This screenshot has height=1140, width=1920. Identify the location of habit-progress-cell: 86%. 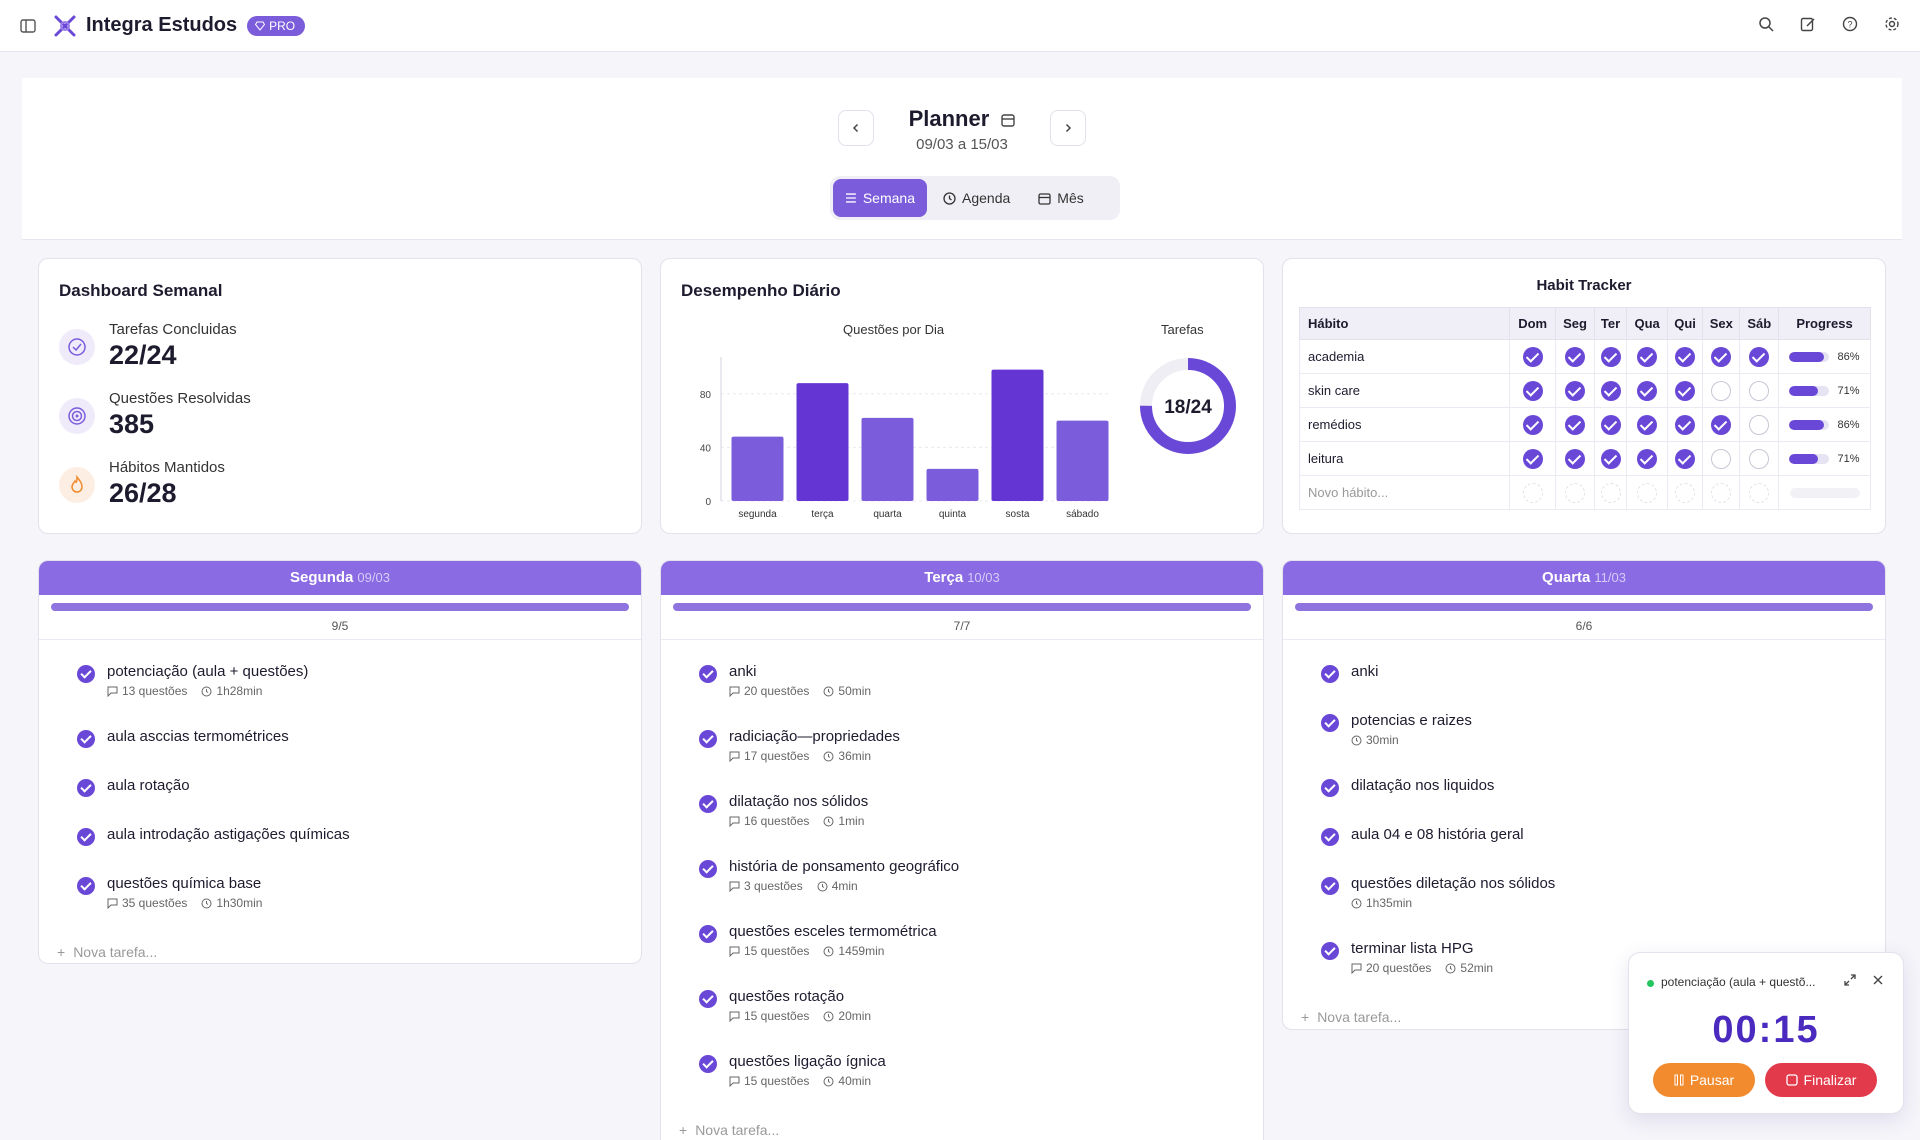
(1824, 424).